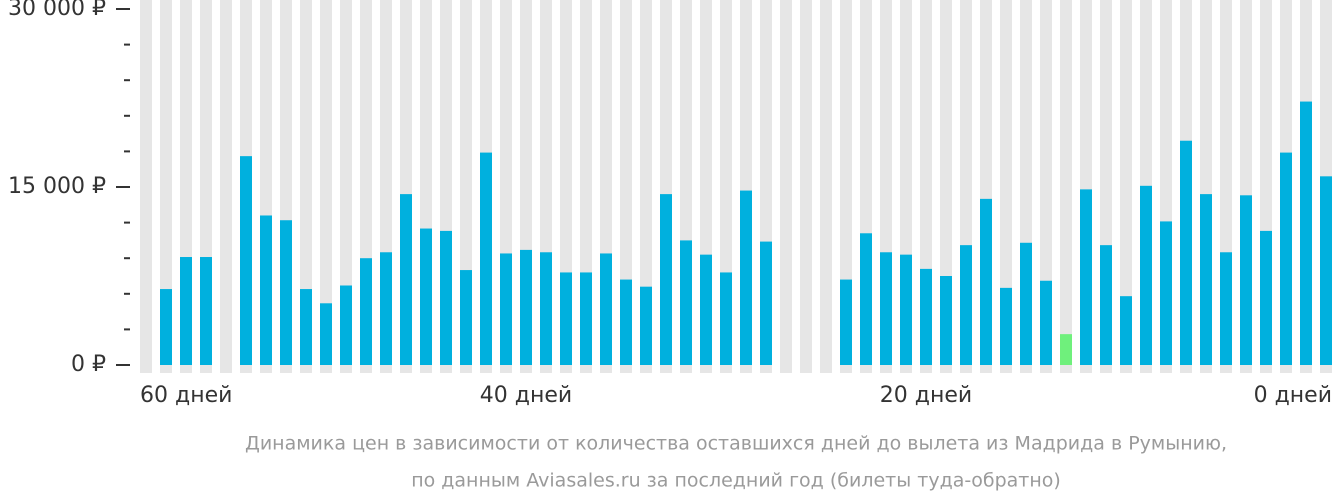 Image resolution: width=1332 pixels, height=502 pixels. What do you see at coordinates (88, 364) in the screenshot?
I see `y-tick-label: 0 ₽` at bounding box center [88, 364].